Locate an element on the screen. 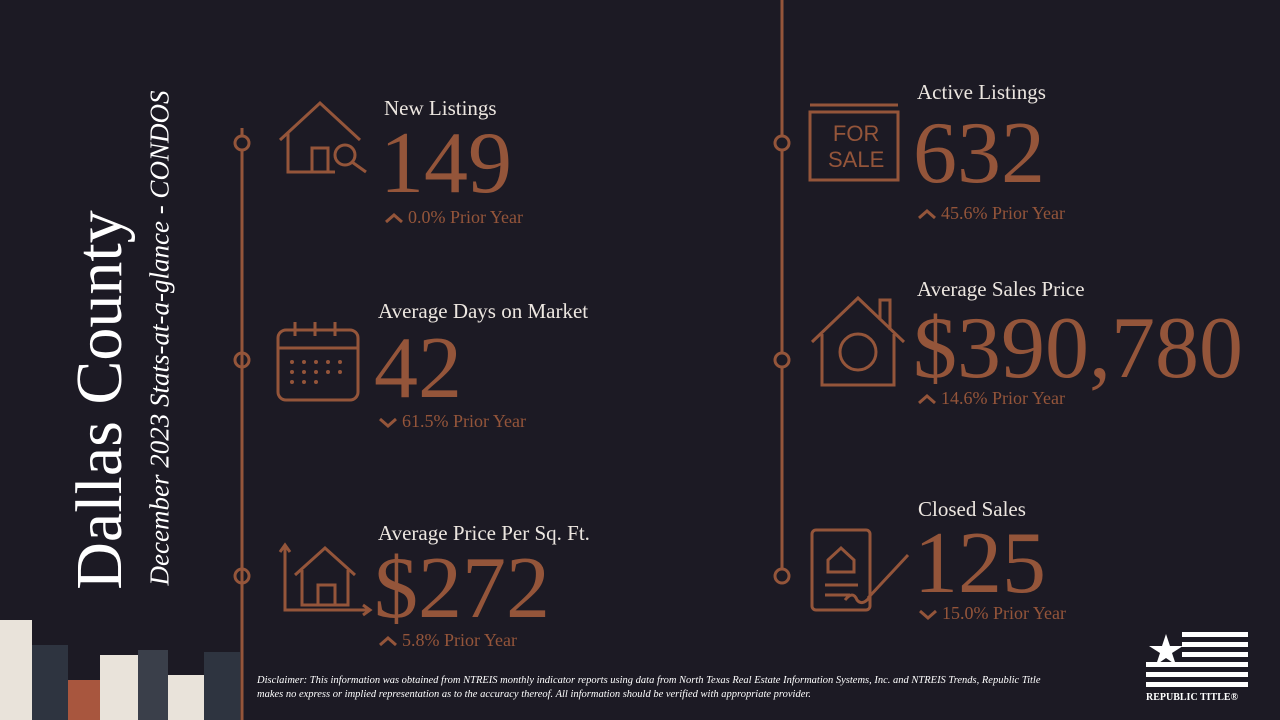  stat-value: 632 is located at coordinates (979, 153).